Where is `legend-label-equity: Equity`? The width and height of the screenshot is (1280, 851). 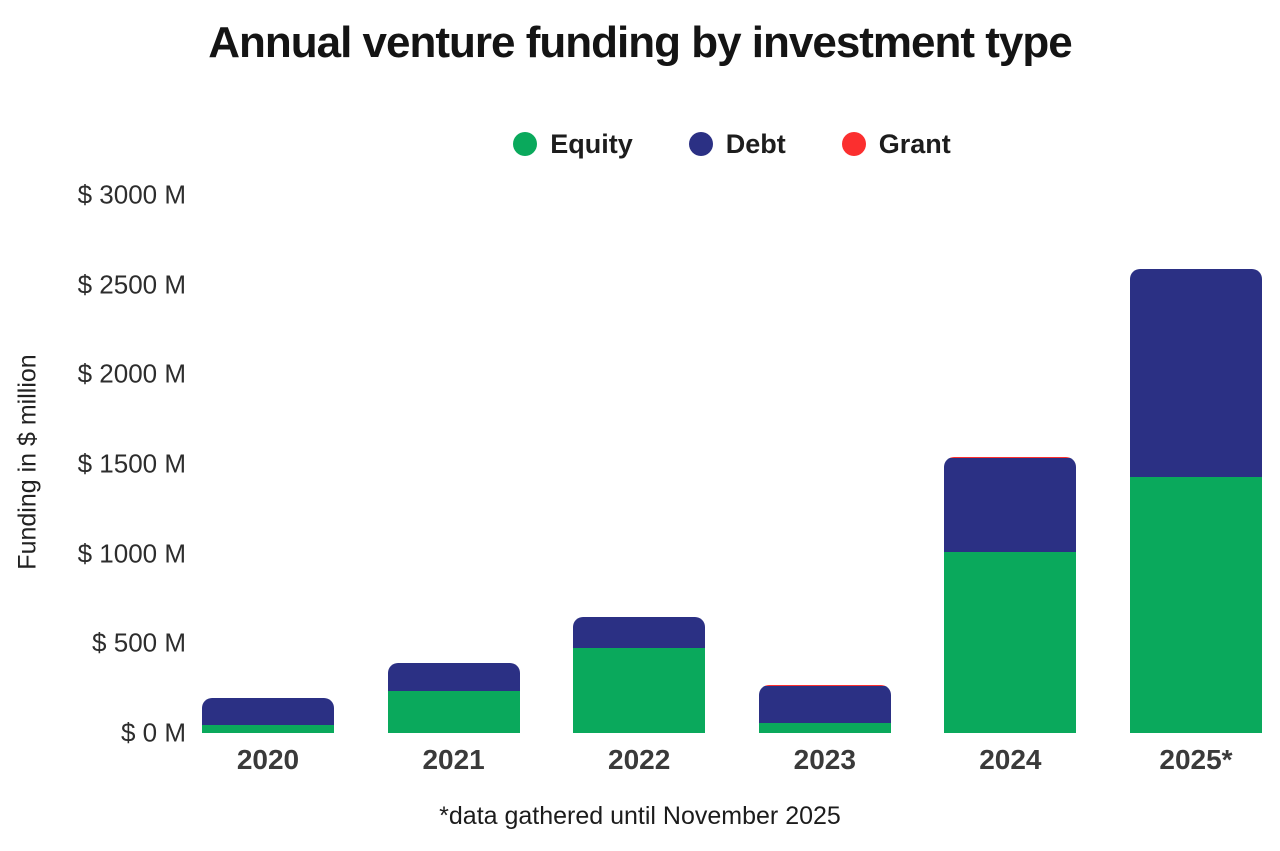
legend-label-equity: Equity is located at coordinates (591, 143).